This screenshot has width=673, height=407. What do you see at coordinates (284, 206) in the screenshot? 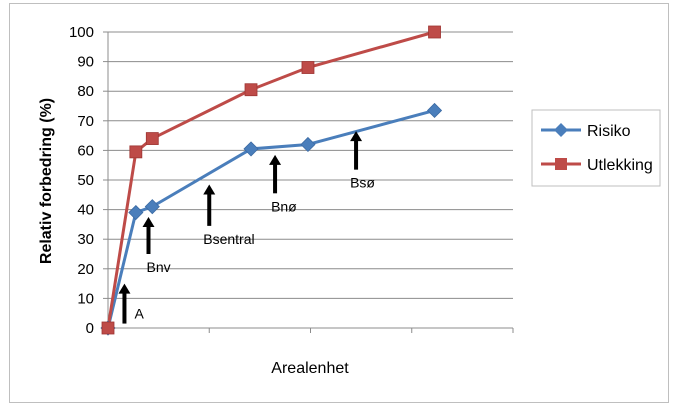
I see `annotation-label: Bnø` at bounding box center [284, 206].